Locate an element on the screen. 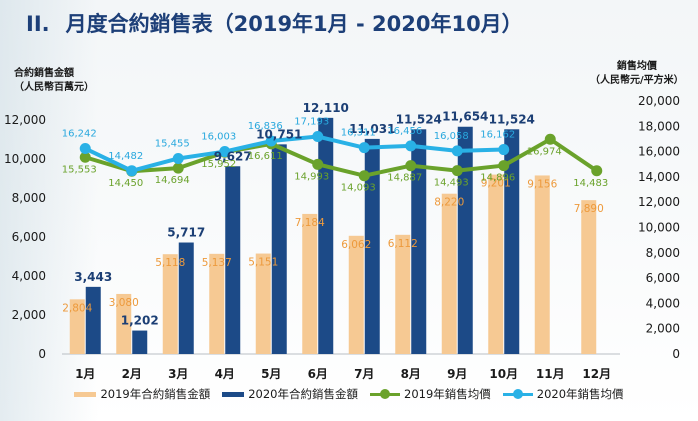  line-2019-data-label: 14,483 is located at coordinates (590, 183).